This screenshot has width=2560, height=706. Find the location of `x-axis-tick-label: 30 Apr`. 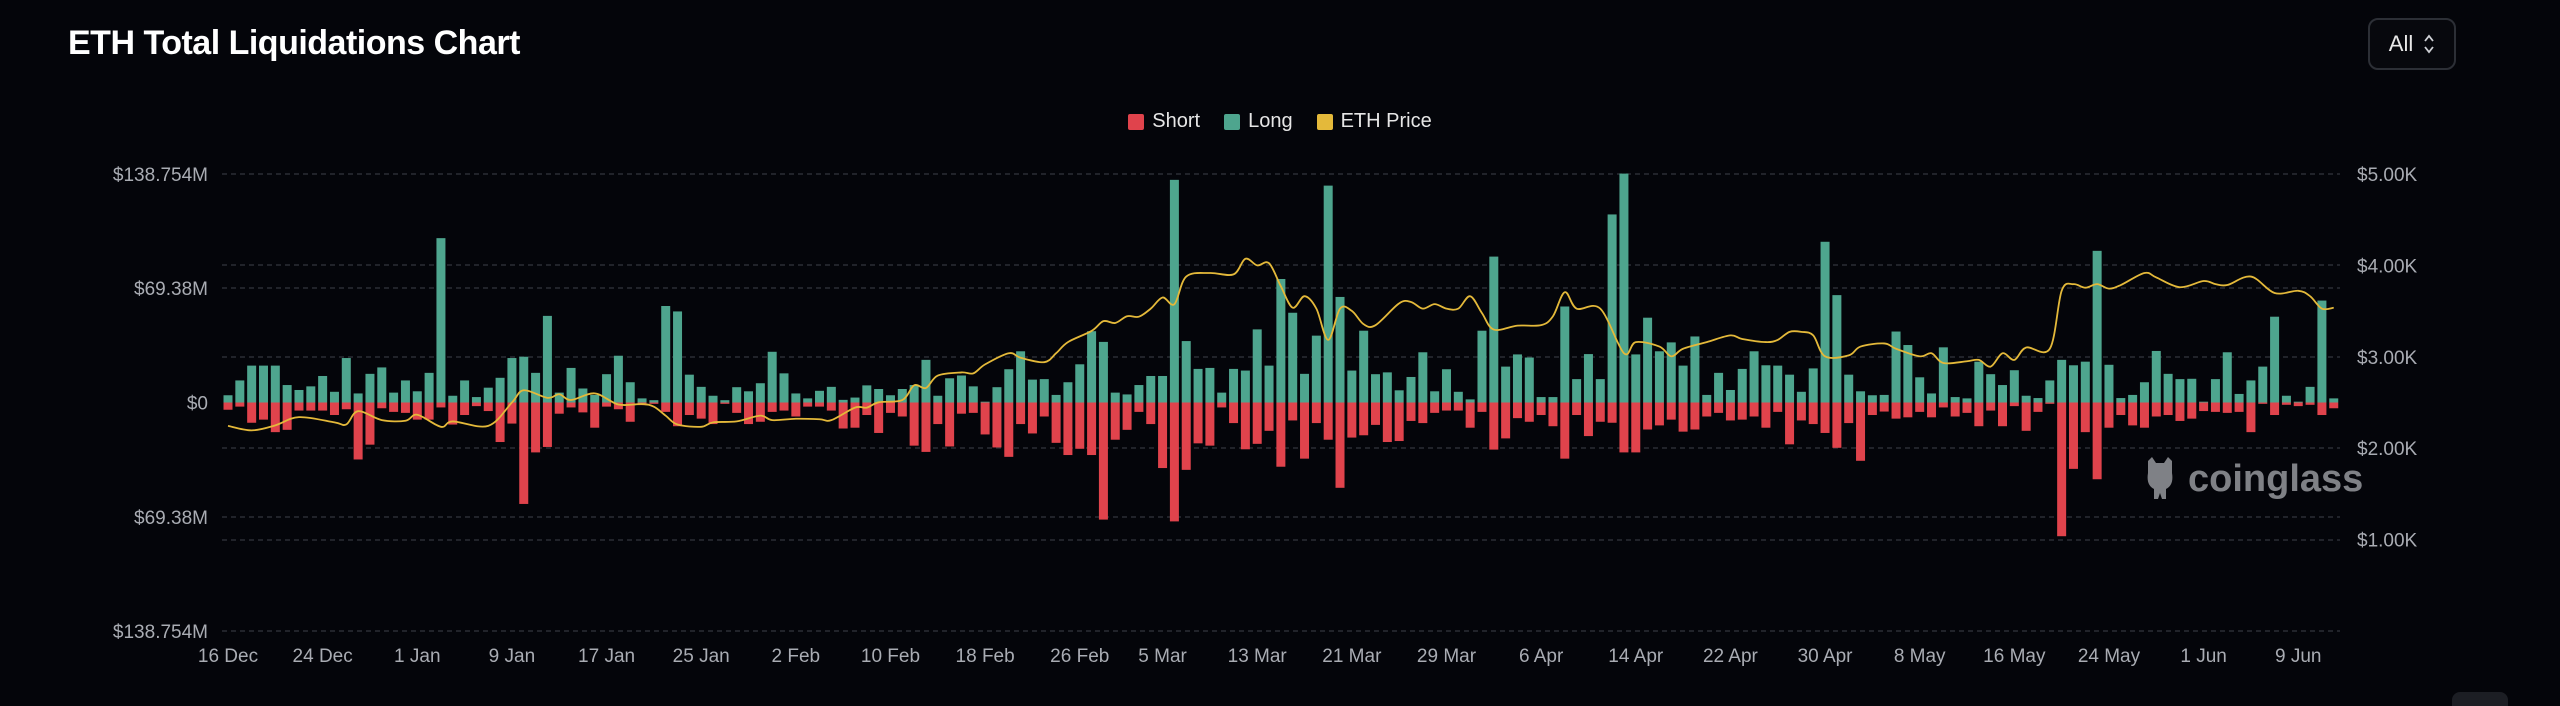

x-axis-tick-label: 30 Apr is located at coordinates (1826, 656).